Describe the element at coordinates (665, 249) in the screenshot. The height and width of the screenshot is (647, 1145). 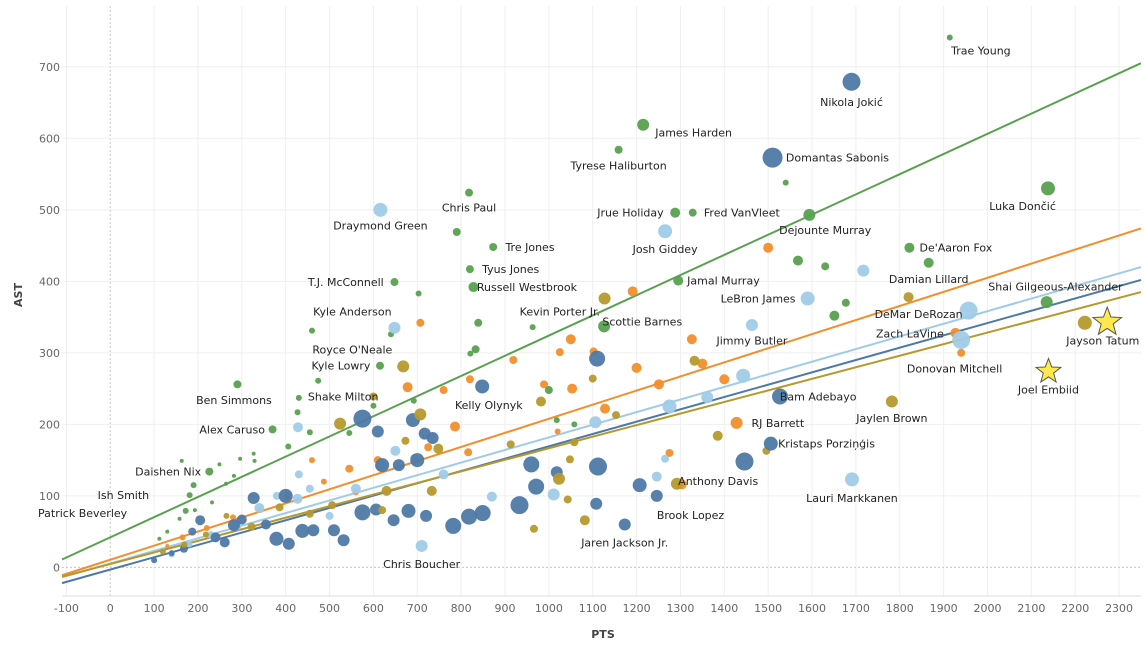
I see `player-label-josh-giddey: Josh Giddey` at that location.